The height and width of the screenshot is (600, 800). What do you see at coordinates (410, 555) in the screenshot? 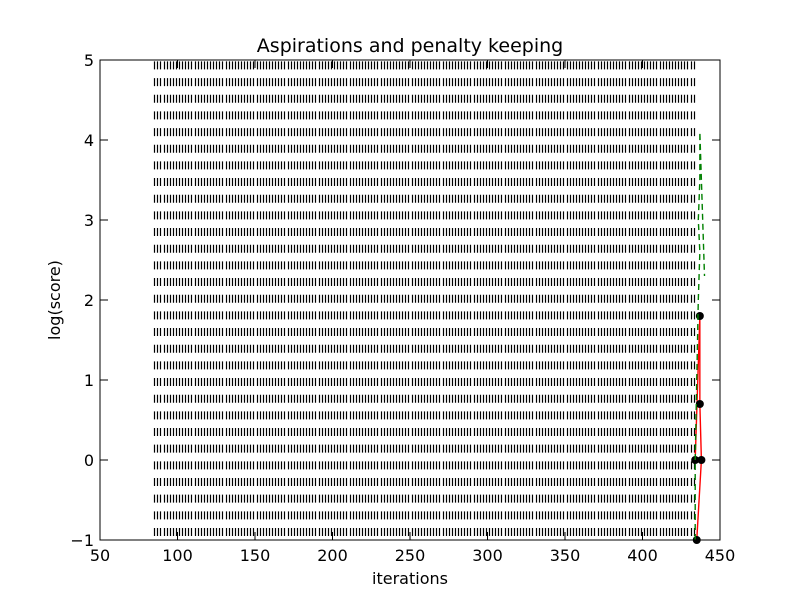
I see `x-tick-label: 250` at bounding box center [410, 555].